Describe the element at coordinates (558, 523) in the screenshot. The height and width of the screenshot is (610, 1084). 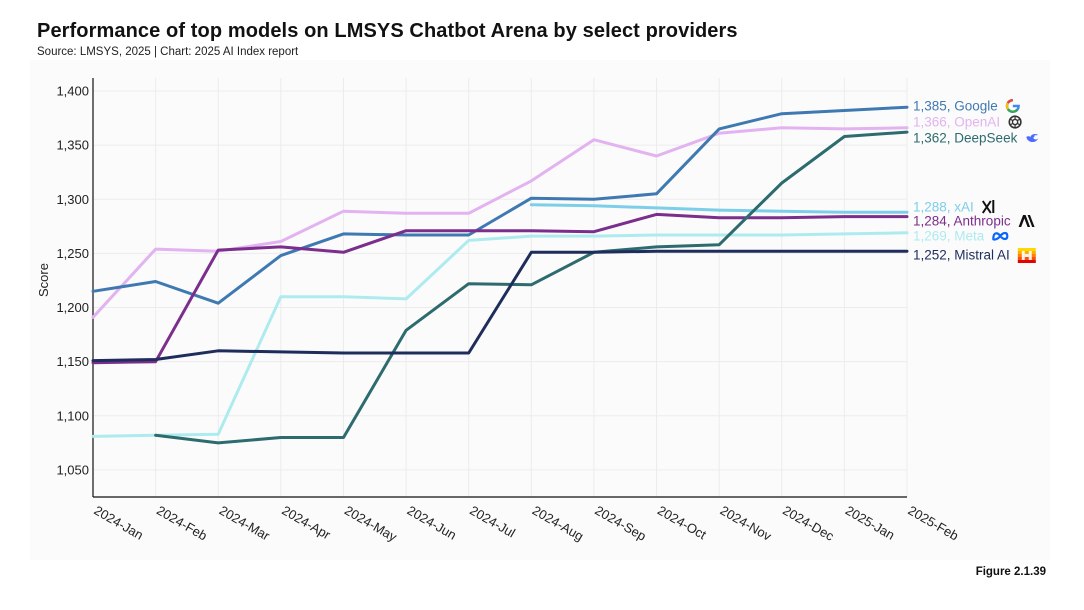
I see `x-tick-label: 2024-Aug` at that location.